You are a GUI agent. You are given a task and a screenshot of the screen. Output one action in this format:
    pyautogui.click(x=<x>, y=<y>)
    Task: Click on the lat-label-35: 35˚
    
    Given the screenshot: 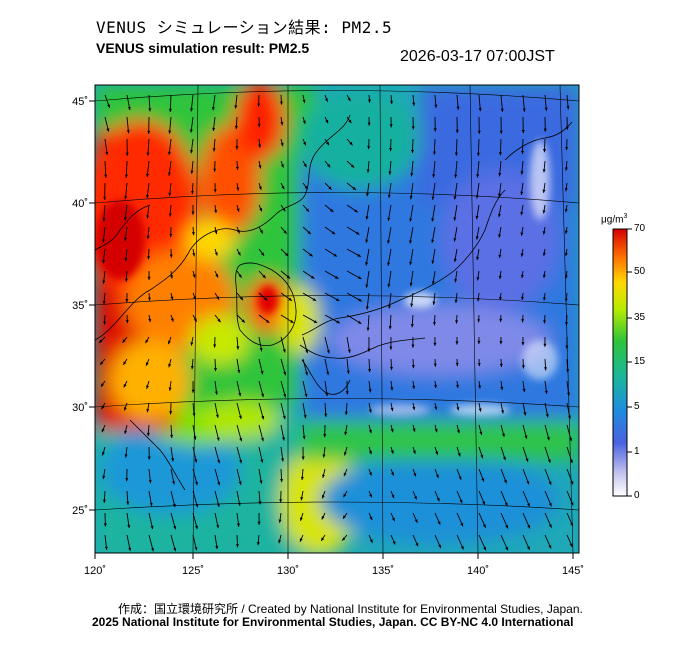 What is the action you would take?
    pyautogui.click(x=80, y=306)
    